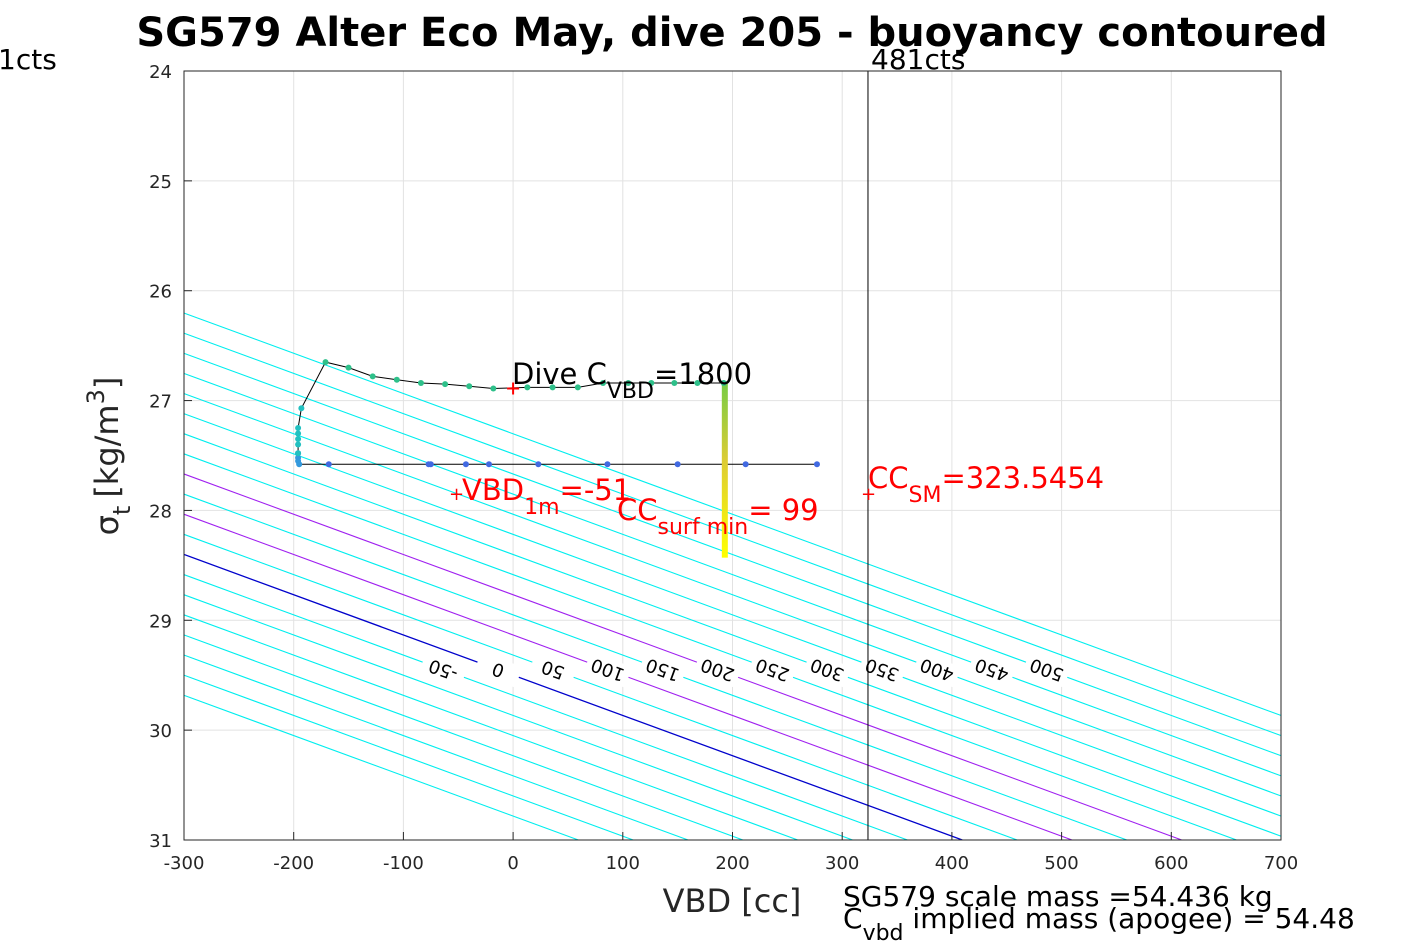 This screenshot has height=945, width=1417. I want to click on footer-implied-mass: Cvbd implied mass (apogee) = 54.48, so click(1099, 923).